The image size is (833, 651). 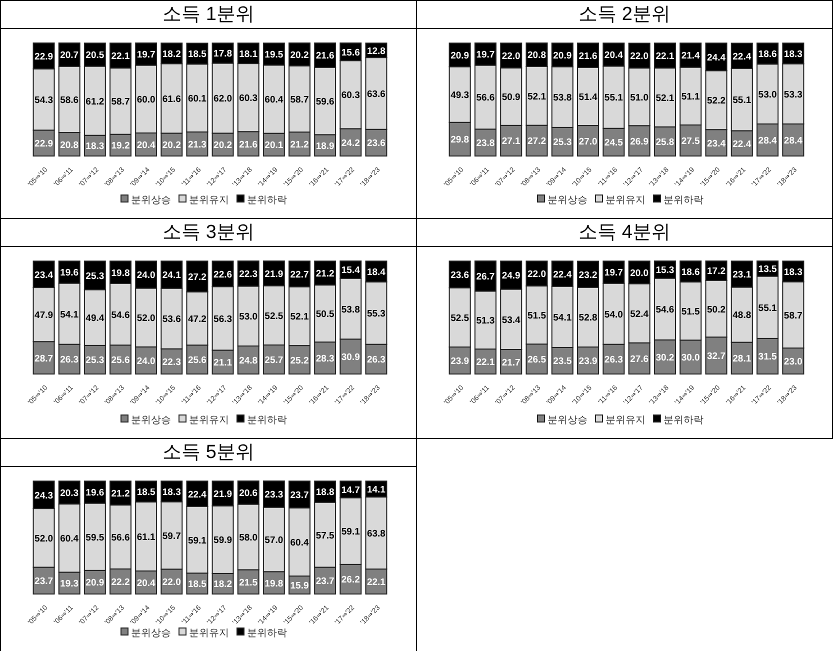 I want to click on data-label: 32.7, so click(x=716, y=356).